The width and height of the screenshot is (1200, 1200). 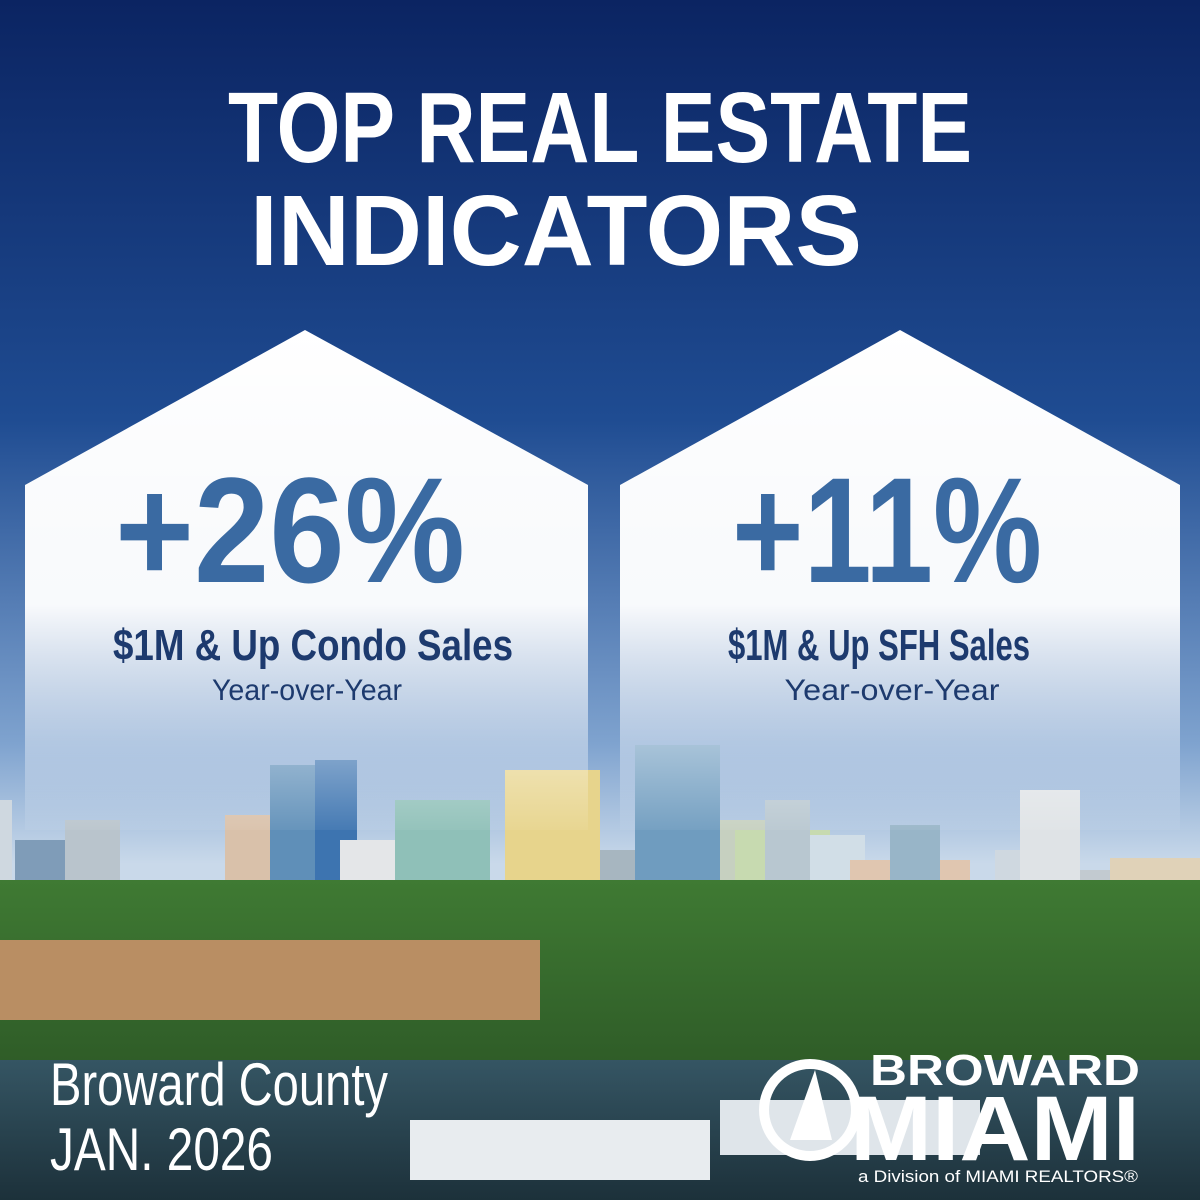 I want to click on date: JAN. 2026, so click(x=161, y=1149).